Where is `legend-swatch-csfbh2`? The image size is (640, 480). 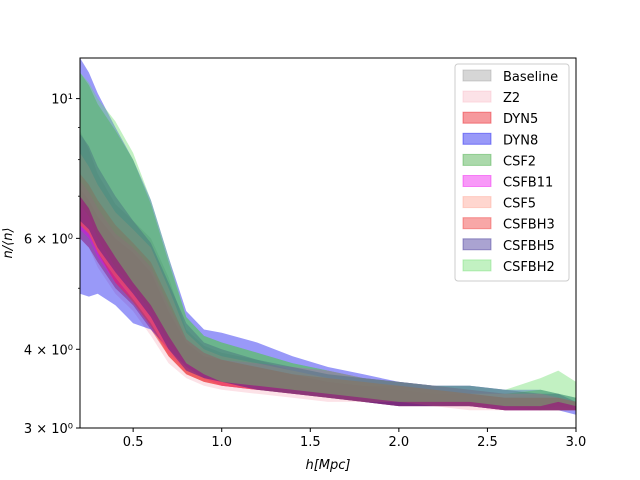
legend-swatch-csfbh2 is located at coordinates (477, 265).